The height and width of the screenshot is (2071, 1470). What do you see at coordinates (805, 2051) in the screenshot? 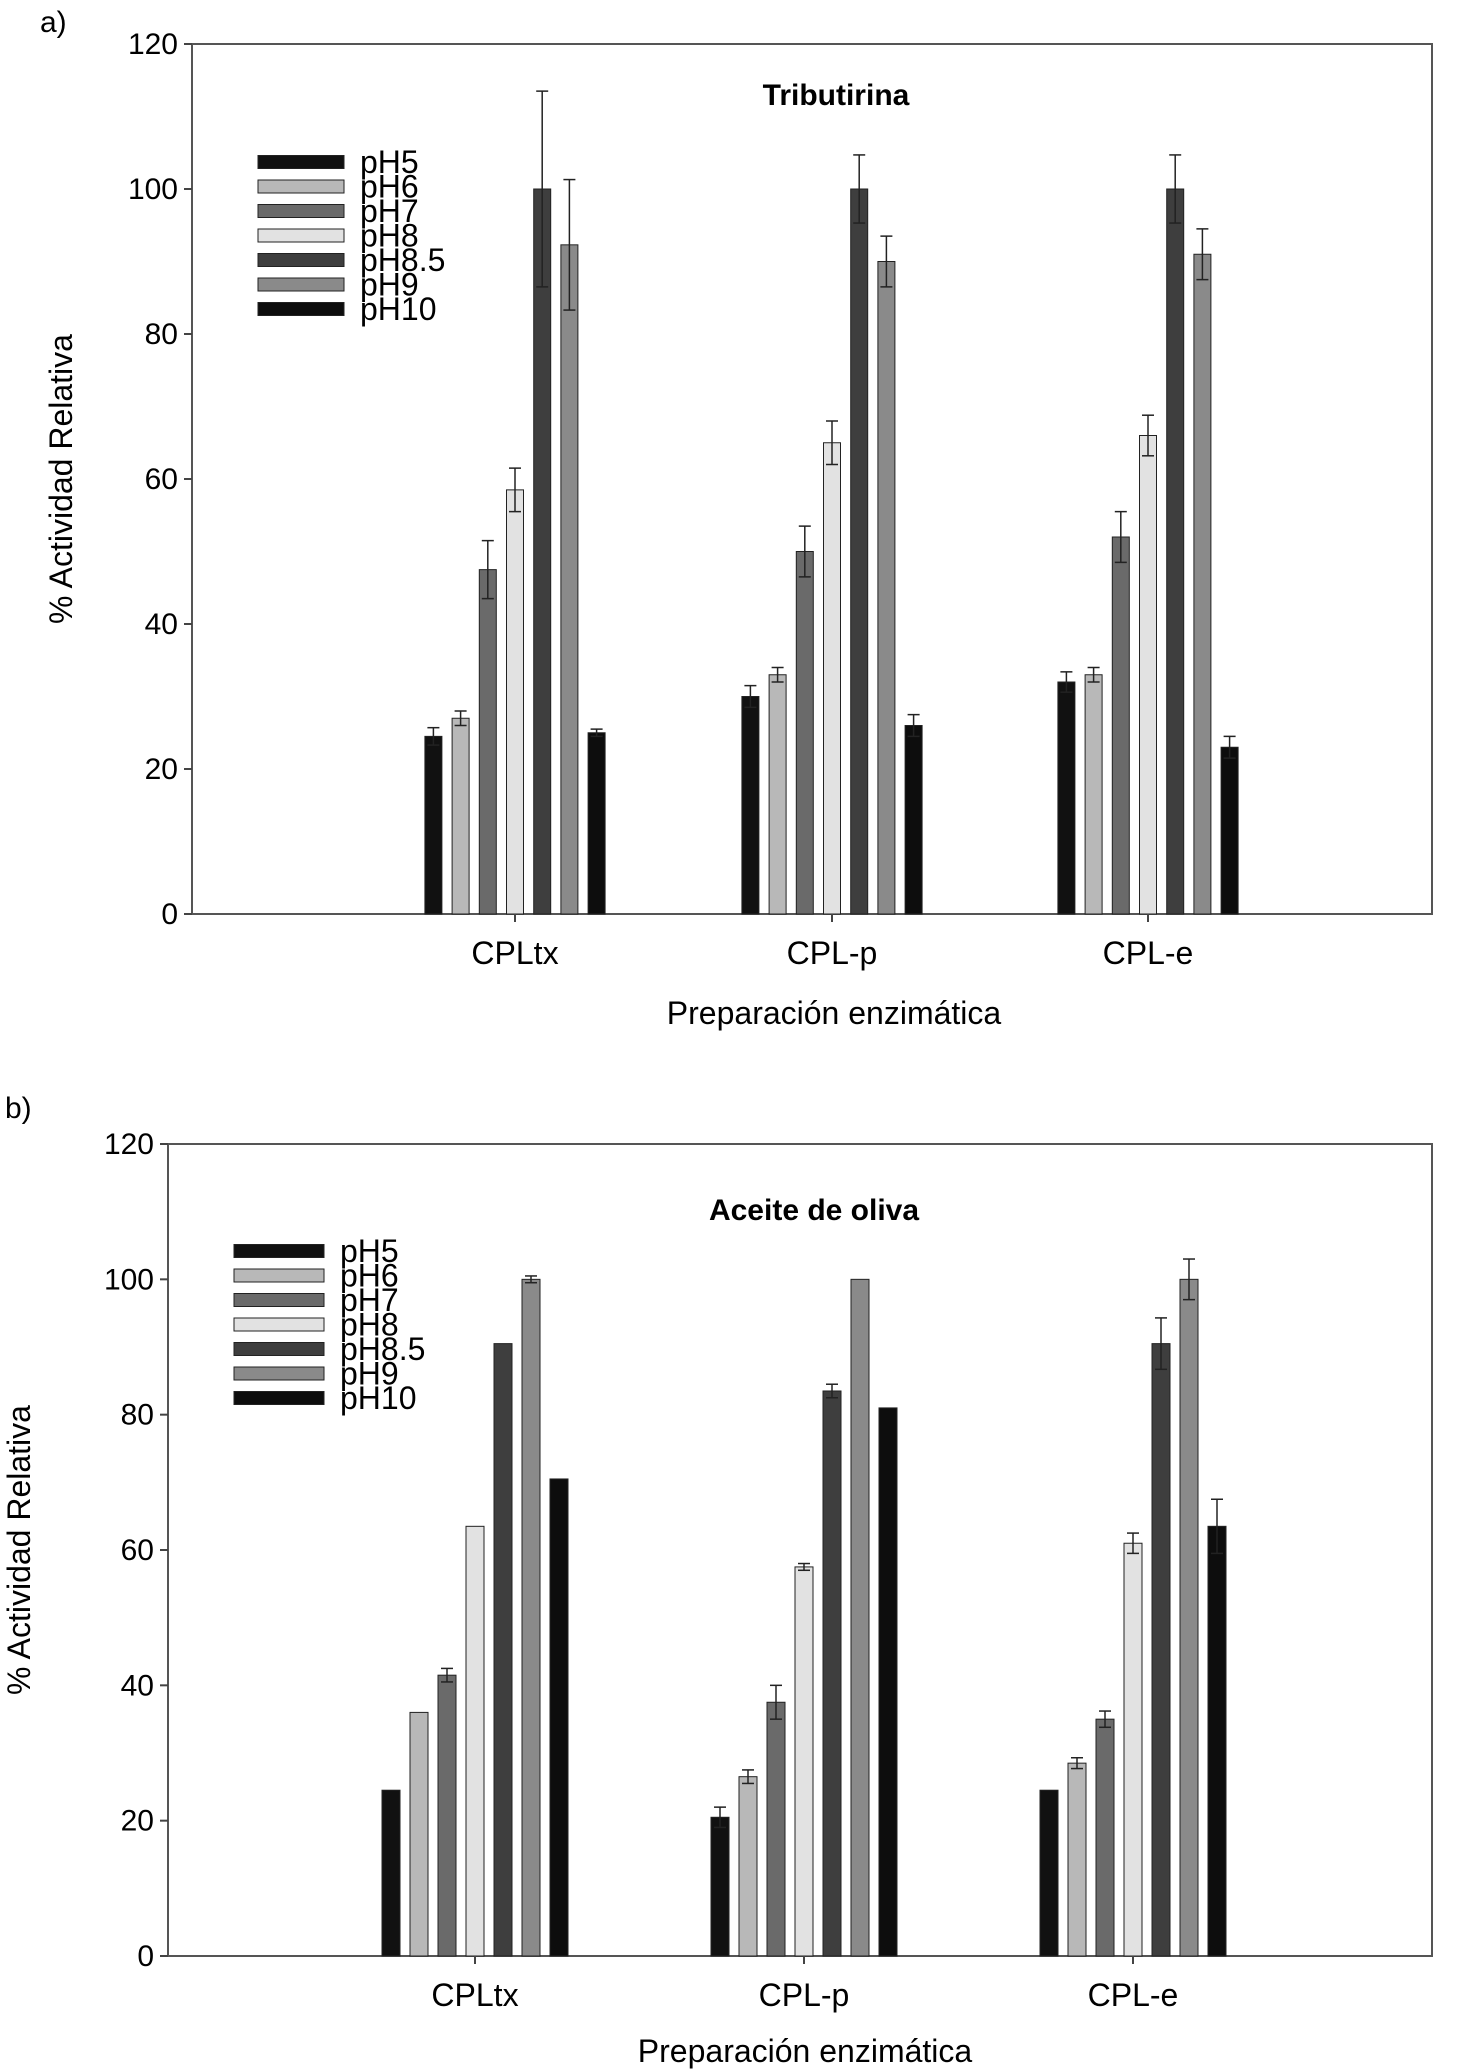
I see `panel-b-x-axis-title: Preparación enzimática` at bounding box center [805, 2051].